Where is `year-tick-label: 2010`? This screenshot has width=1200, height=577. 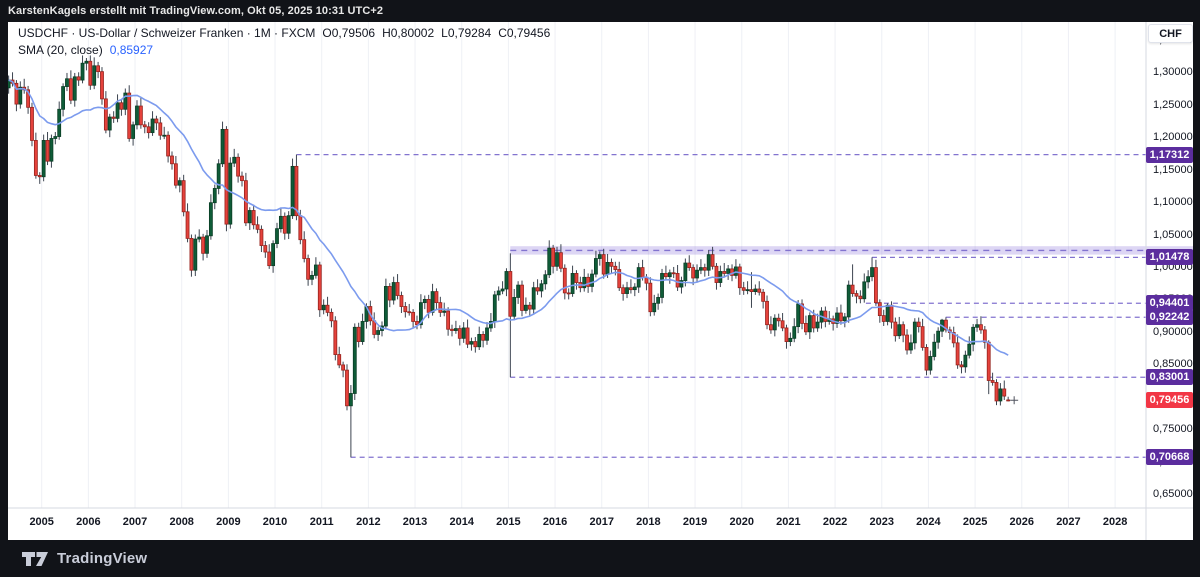
year-tick-label: 2010 is located at coordinates (275, 522).